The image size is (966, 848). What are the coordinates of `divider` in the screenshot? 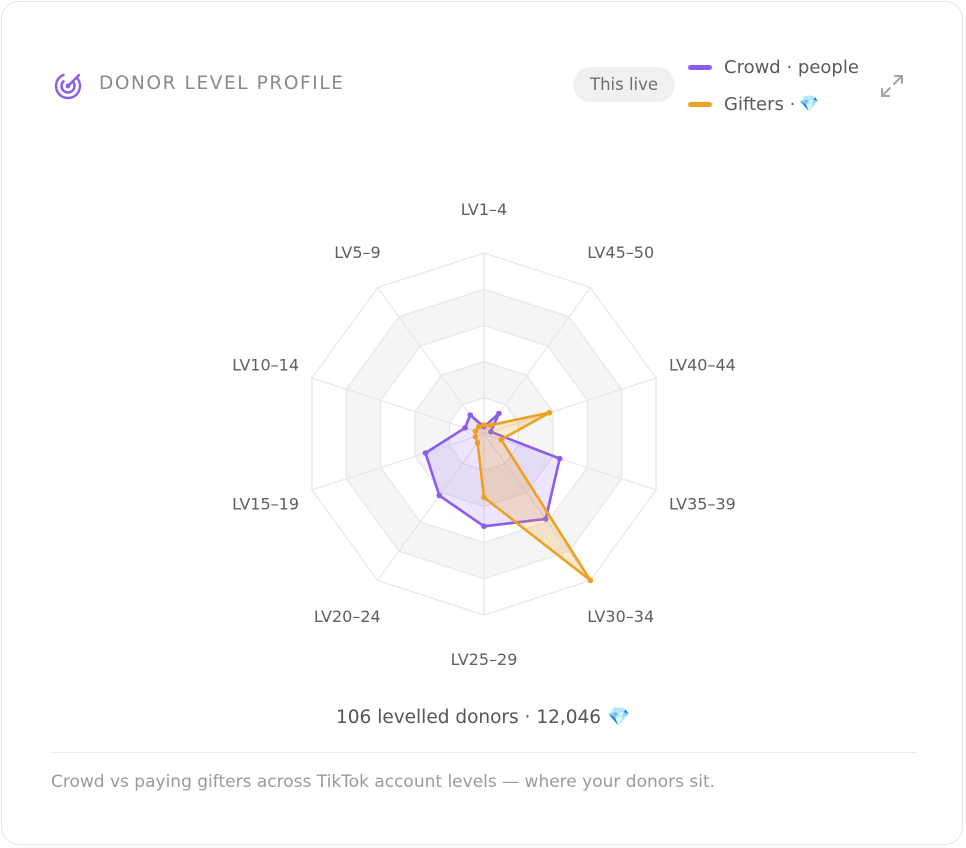 It's located at (483, 752).